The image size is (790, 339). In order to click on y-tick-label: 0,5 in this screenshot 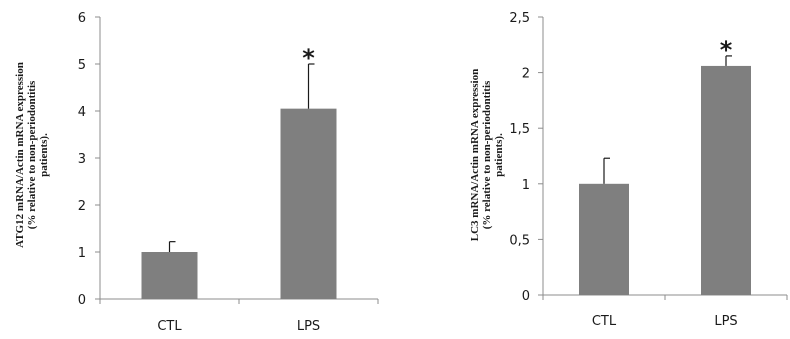, I will do `click(519, 240)`.